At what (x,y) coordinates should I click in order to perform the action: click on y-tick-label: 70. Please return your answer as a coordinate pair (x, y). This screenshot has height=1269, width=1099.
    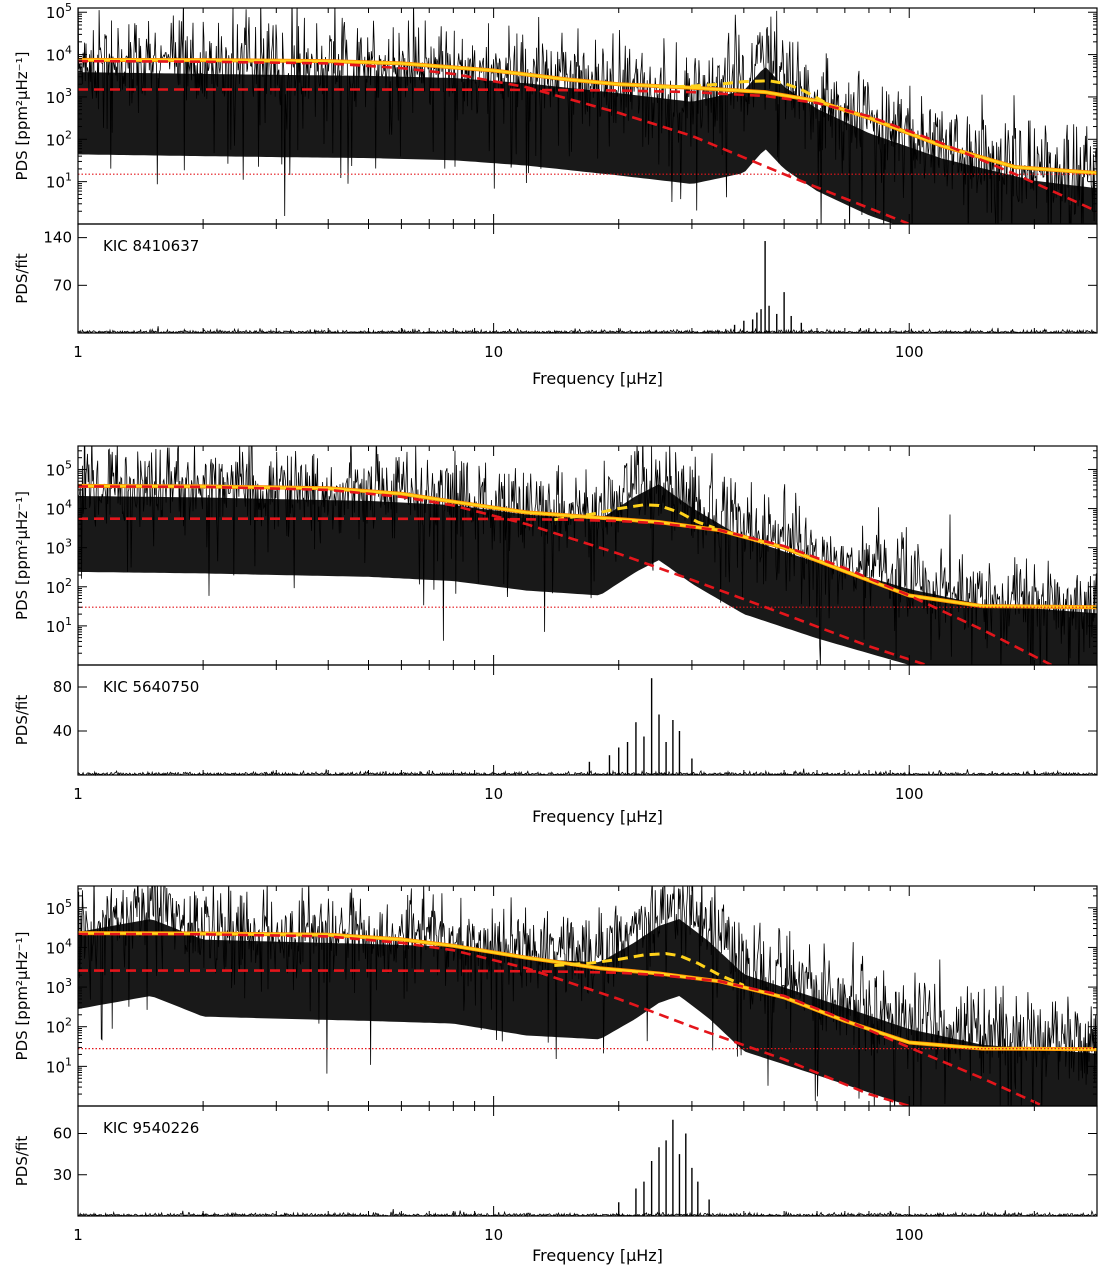
    Looking at the image, I should click on (62, 285).